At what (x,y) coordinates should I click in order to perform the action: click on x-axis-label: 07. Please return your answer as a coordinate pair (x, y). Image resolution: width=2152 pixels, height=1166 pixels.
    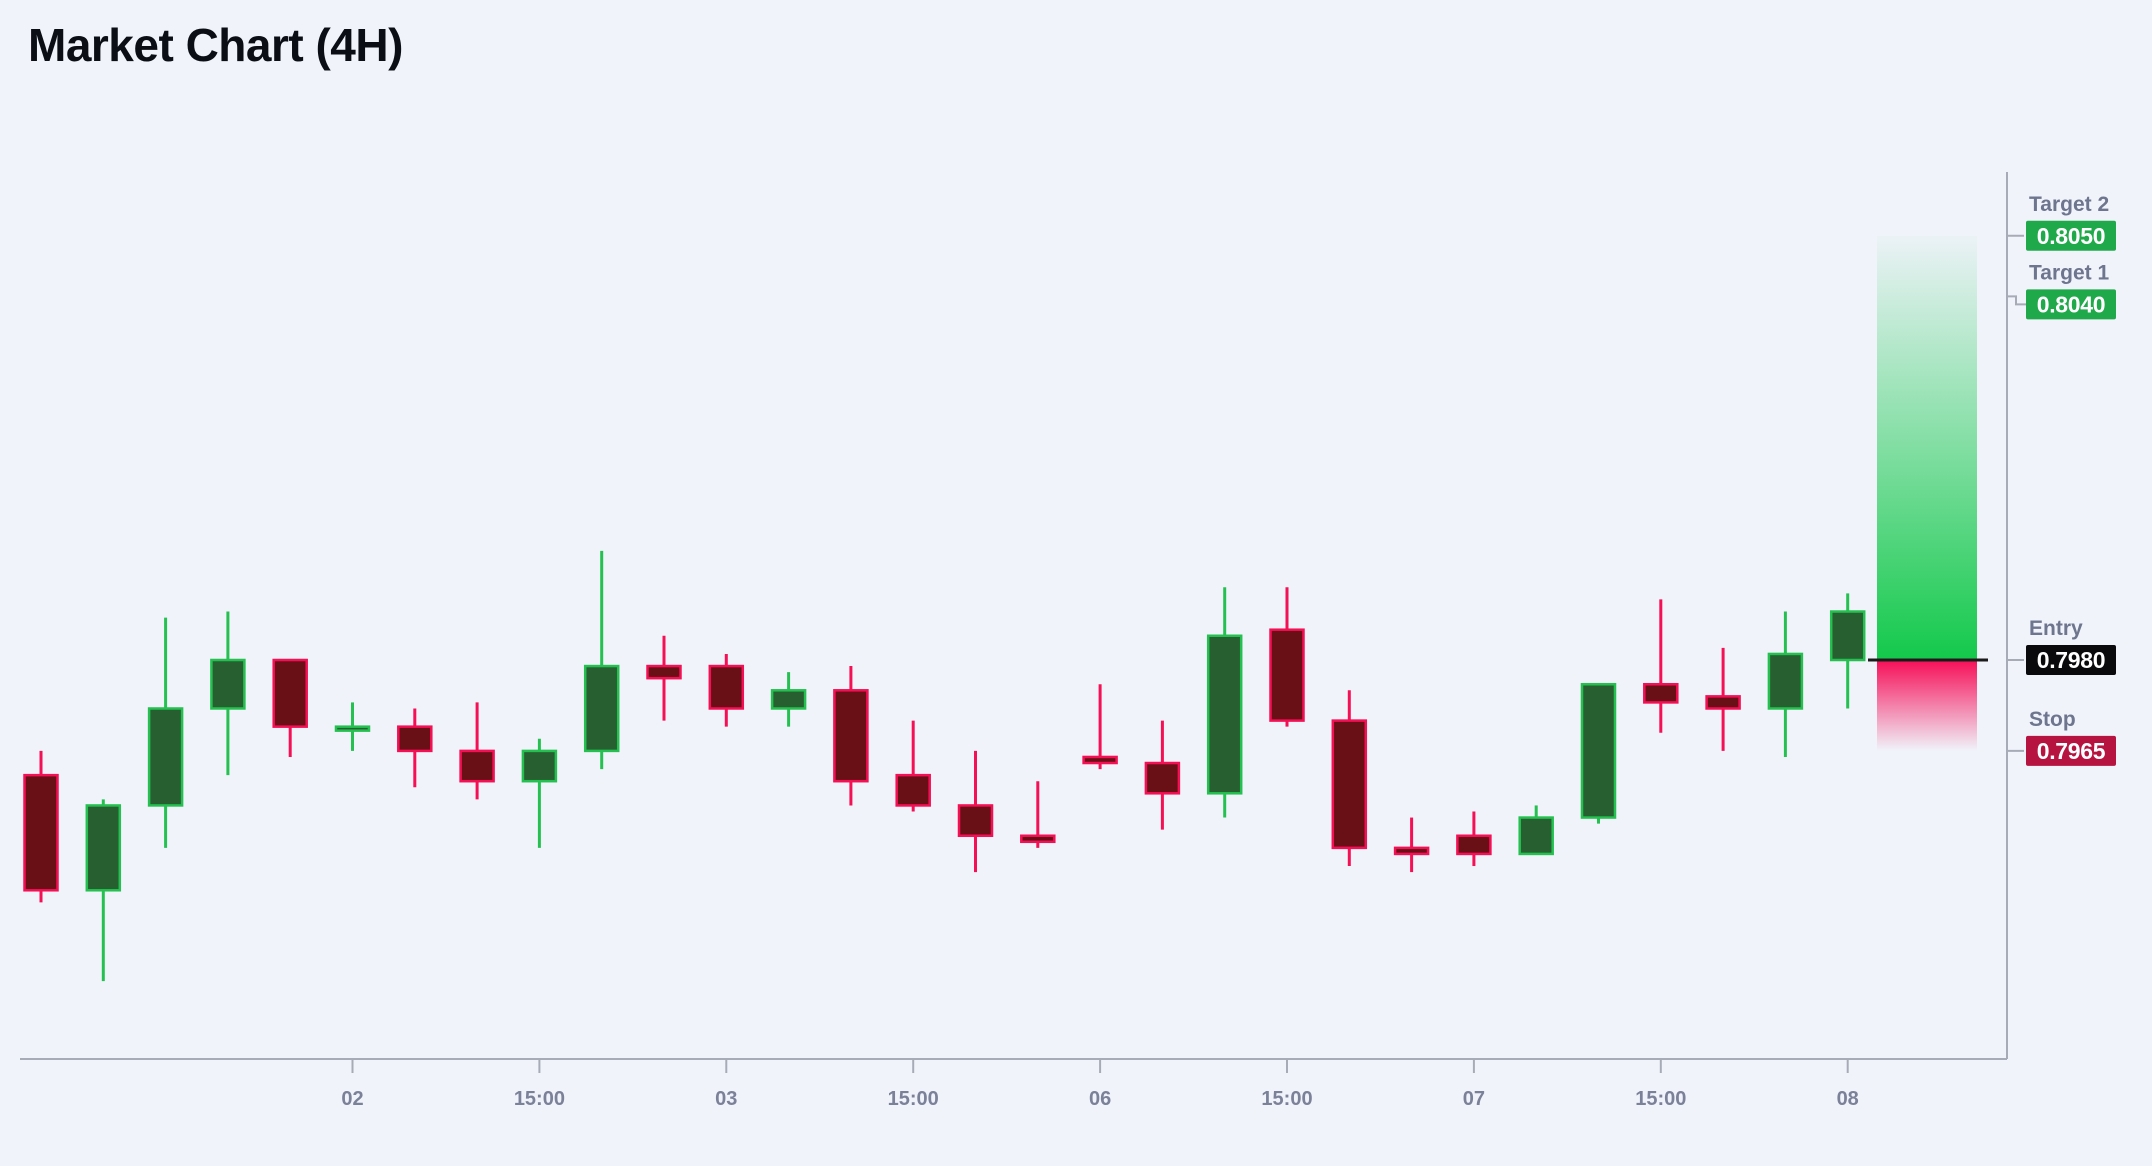
    Looking at the image, I should click on (1474, 1099).